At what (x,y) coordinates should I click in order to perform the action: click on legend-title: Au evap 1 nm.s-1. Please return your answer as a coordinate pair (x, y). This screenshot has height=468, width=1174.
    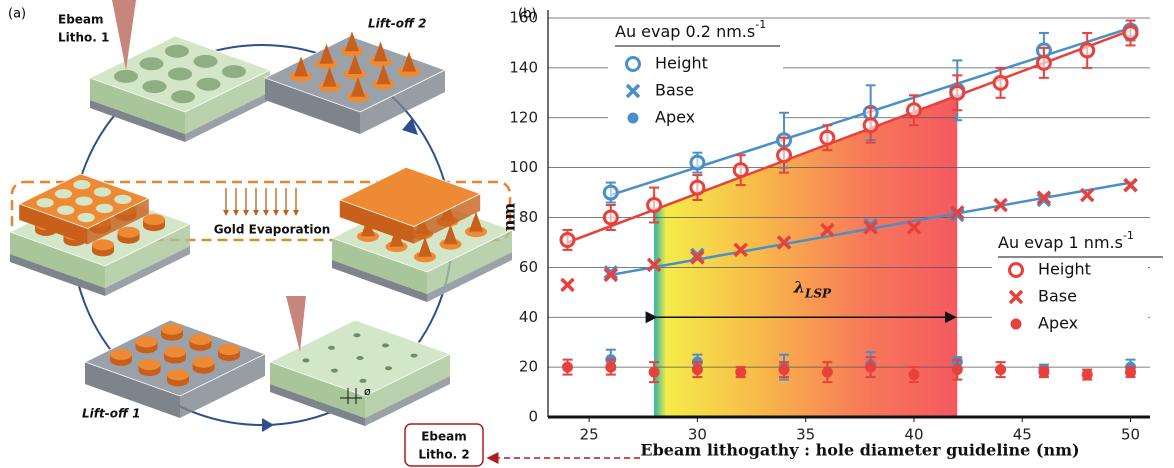
    Looking at the image, I should click on (1066, 240).